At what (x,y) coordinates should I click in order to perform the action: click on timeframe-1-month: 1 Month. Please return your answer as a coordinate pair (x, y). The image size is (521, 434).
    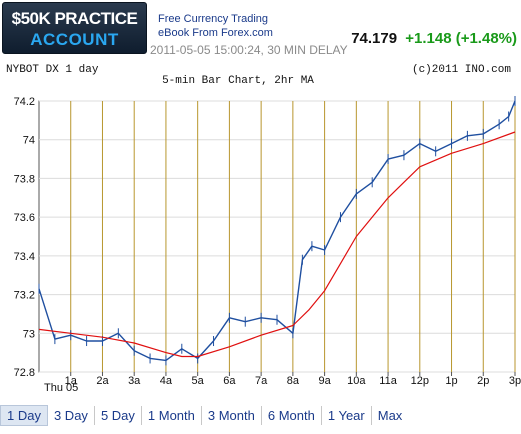
    Looking at the image, I should click on (172, 415).